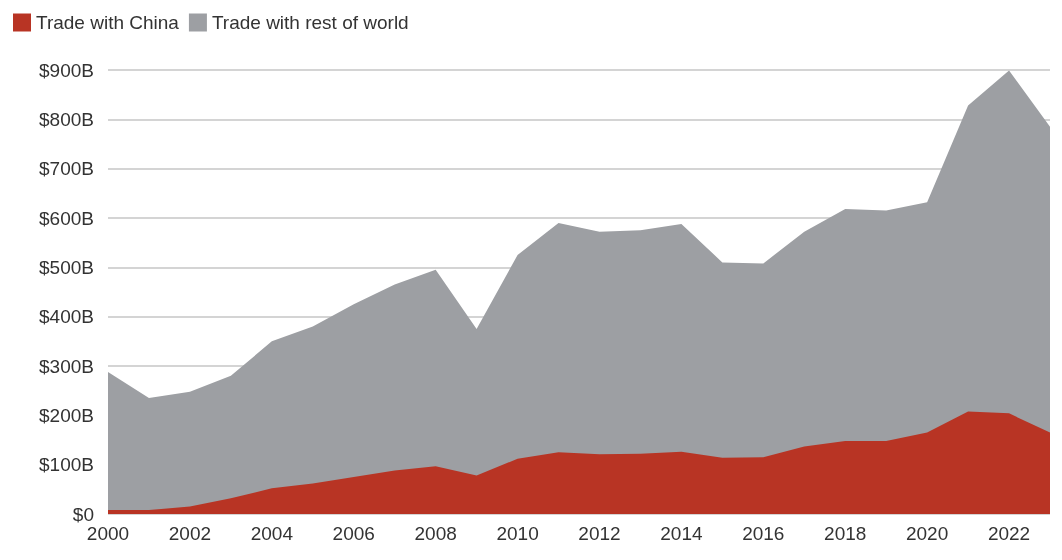 The image size is (1062, 560). What do you see at coordinates (1009, 533) in the screenshot?
I see `x-tick-label: 2022` at bounding box center [1009, 533].